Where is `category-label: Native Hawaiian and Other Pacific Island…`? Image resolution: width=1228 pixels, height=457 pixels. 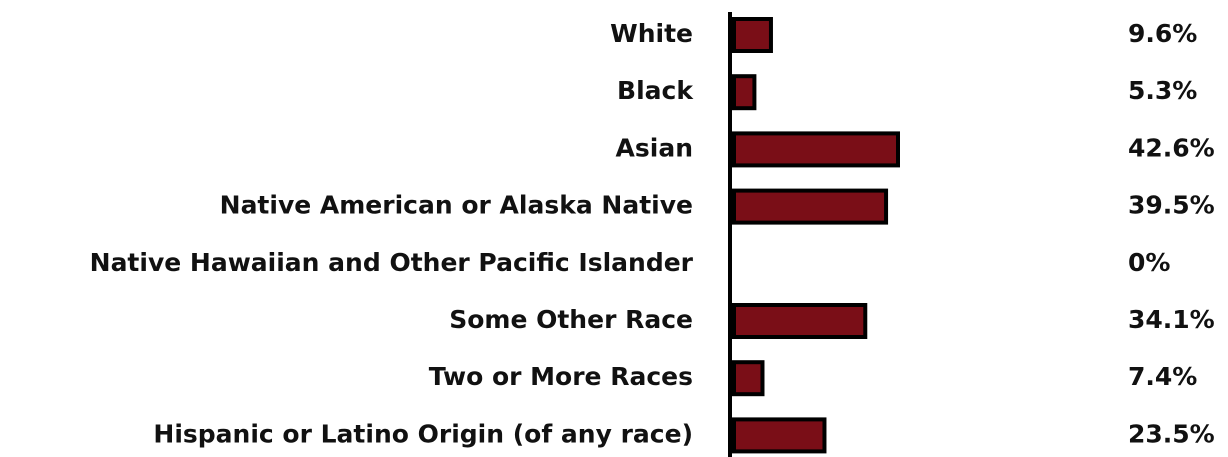 category-label: Native Hawaiian and Other Pacific Island… is located at coordinates (392, 262).